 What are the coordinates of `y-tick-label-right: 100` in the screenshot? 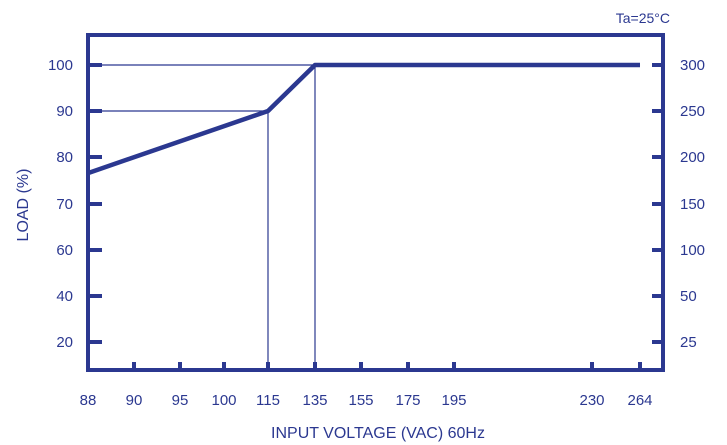 It's located at (692, 250).